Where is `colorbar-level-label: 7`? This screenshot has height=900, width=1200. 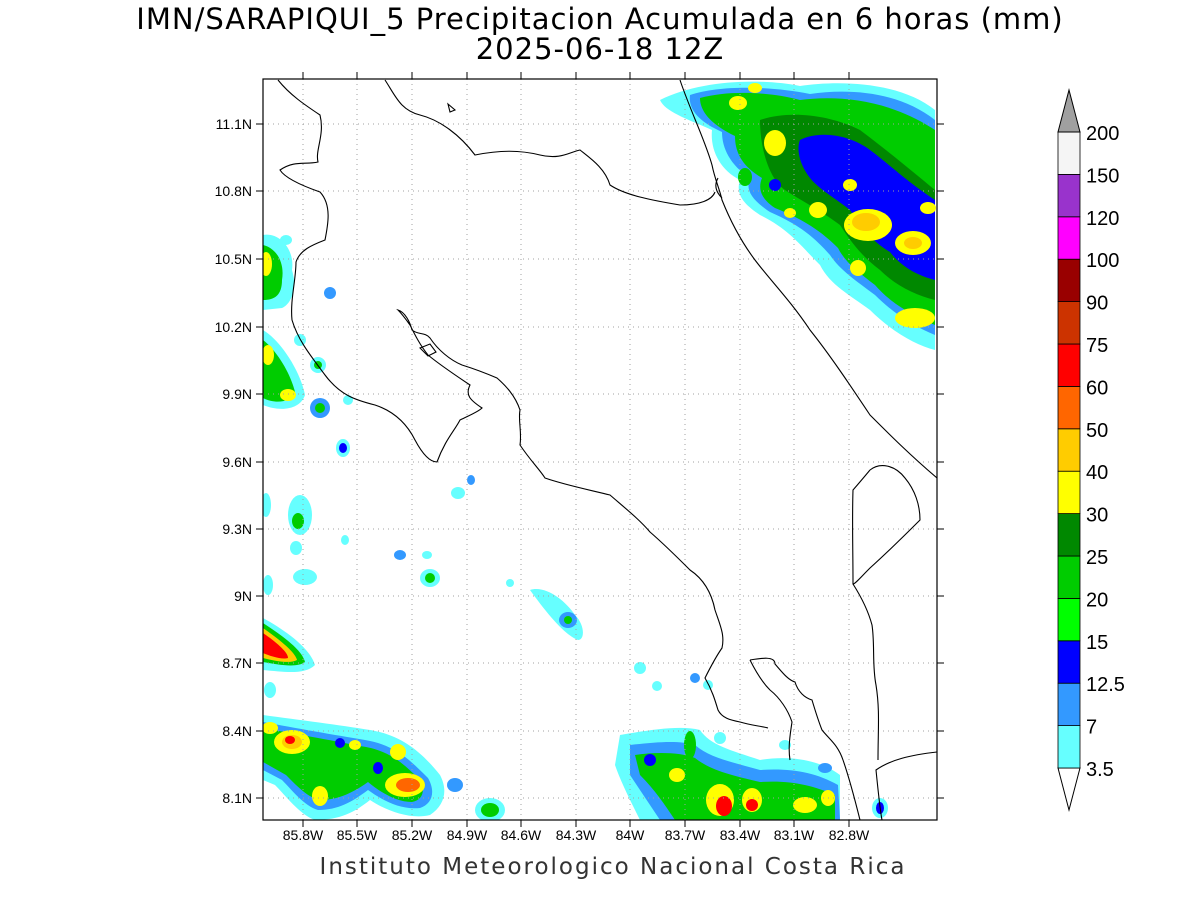
colorbar-level-label: 7 is located at coordinates (1091, 728).